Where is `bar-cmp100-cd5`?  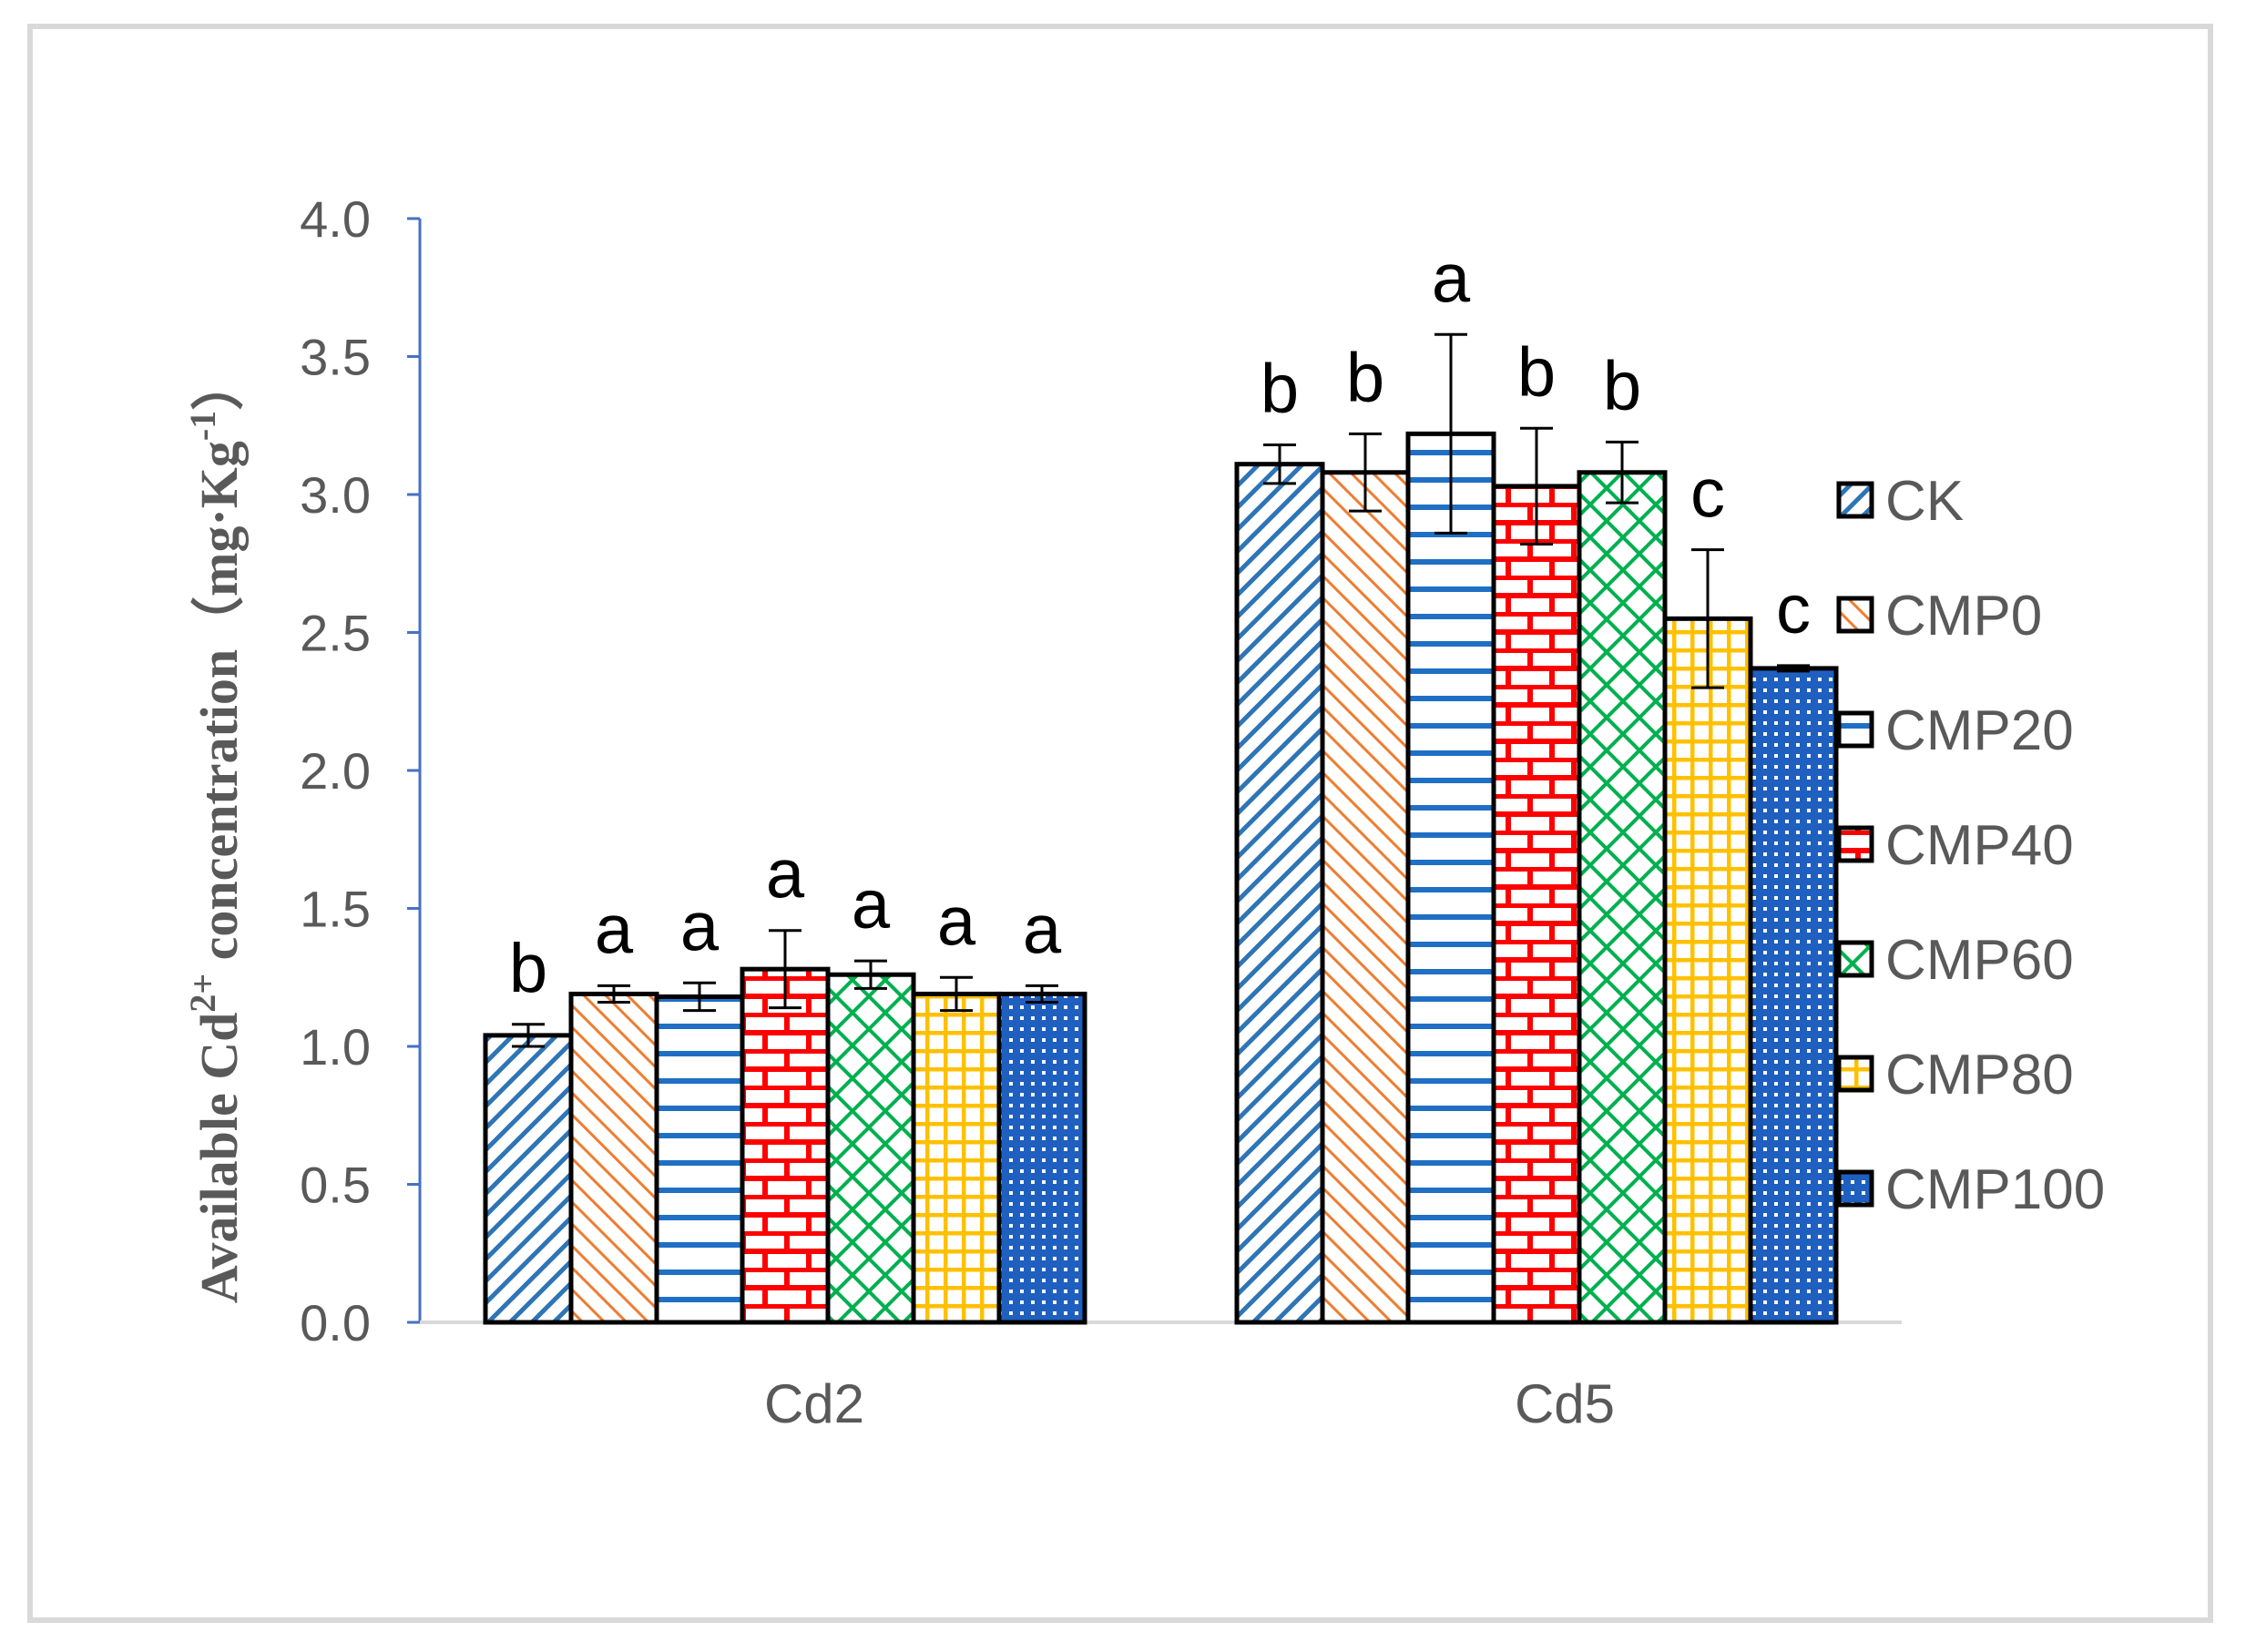
bar-cmp100-cd5 is located at coordinates (1793, 996).